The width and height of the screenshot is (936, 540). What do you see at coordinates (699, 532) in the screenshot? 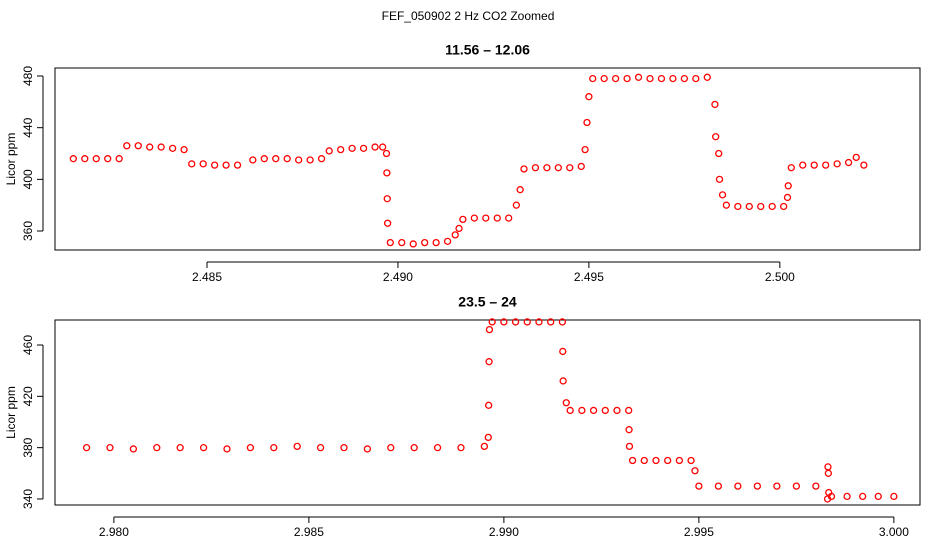
I see `x-tick-label: 2.995` at bounding box center [699, 532].